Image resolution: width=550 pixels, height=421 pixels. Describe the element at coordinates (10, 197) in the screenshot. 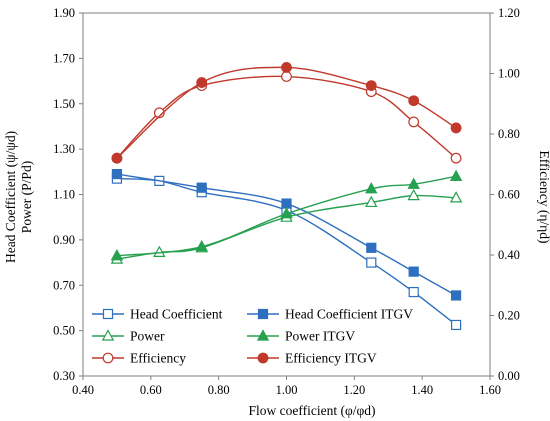

I see `y-axis-left-label-line1: Head Coefficient (ψ/ψd)` at that location.